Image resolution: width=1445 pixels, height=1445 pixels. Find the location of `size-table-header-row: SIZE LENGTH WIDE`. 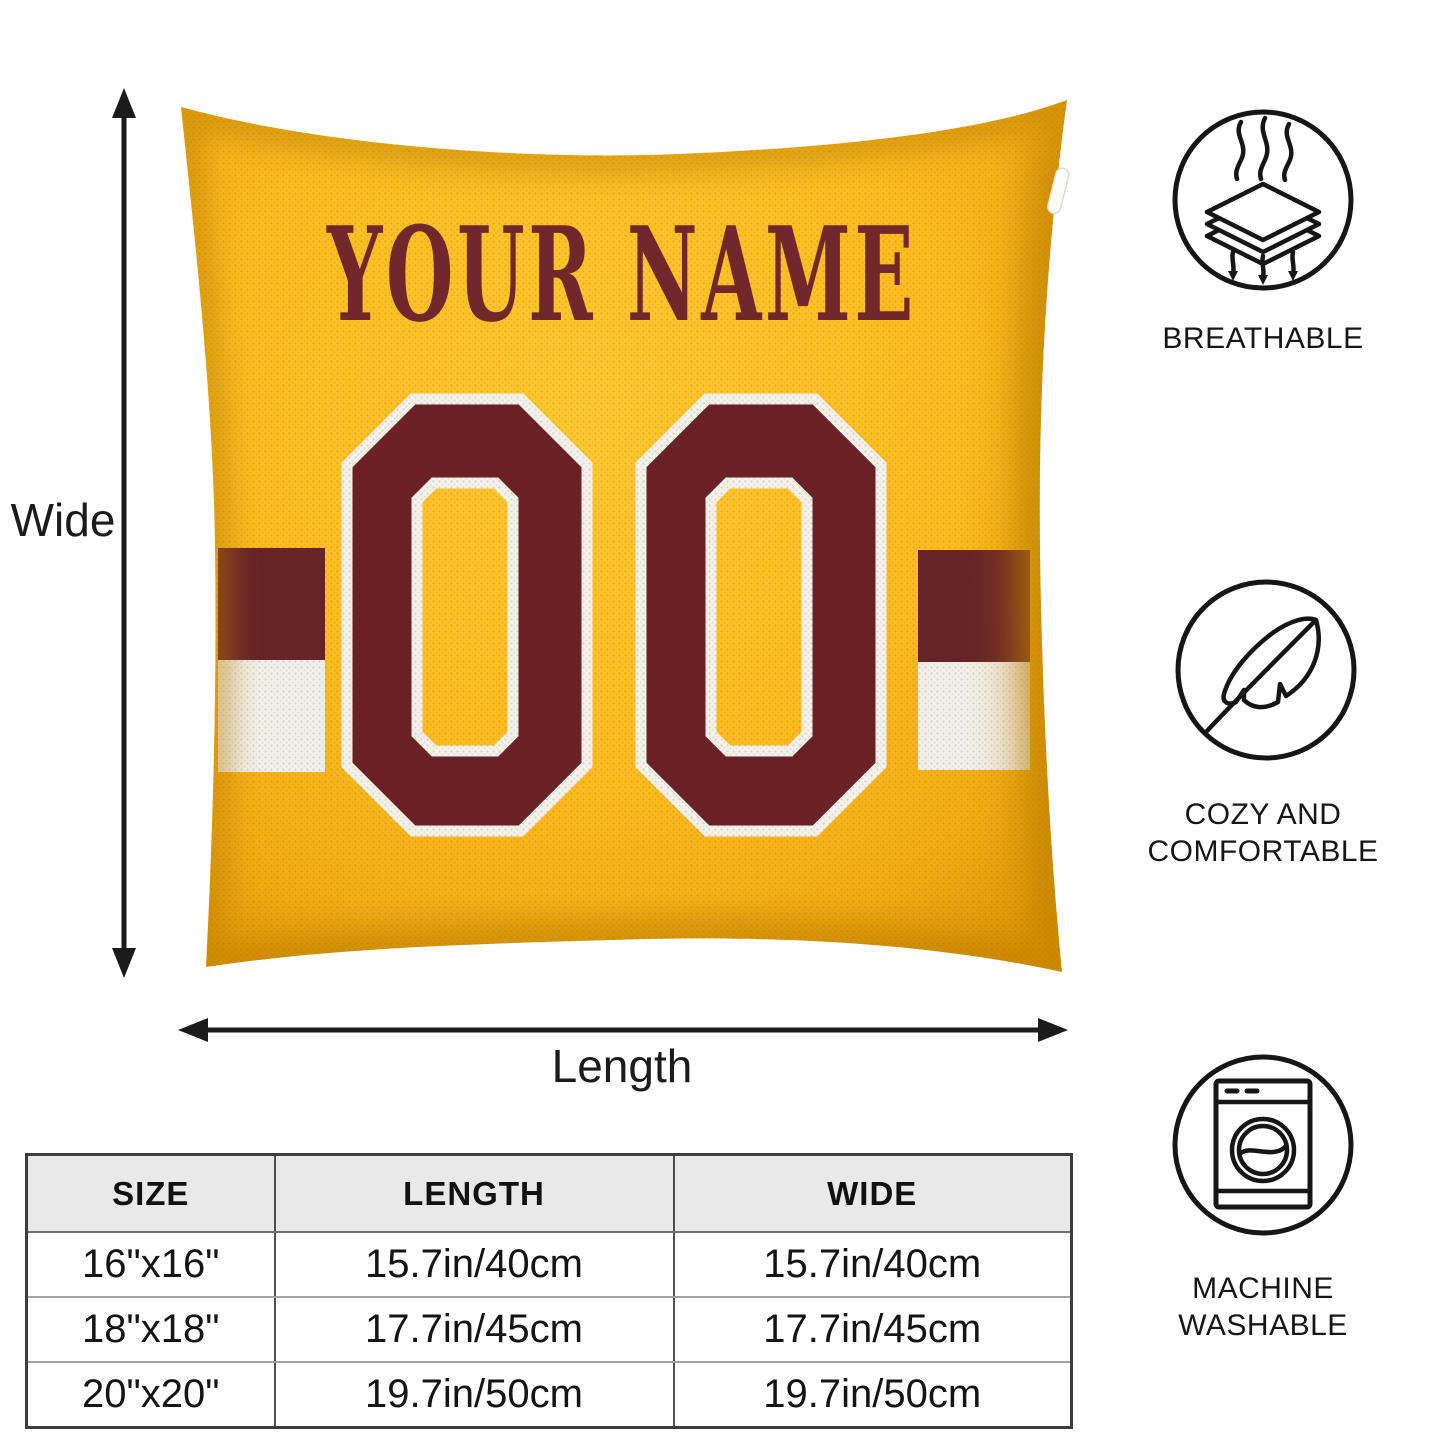

size-table-header-row: SIZE LENGTH WIDE is located at coordinates (549, 1193).